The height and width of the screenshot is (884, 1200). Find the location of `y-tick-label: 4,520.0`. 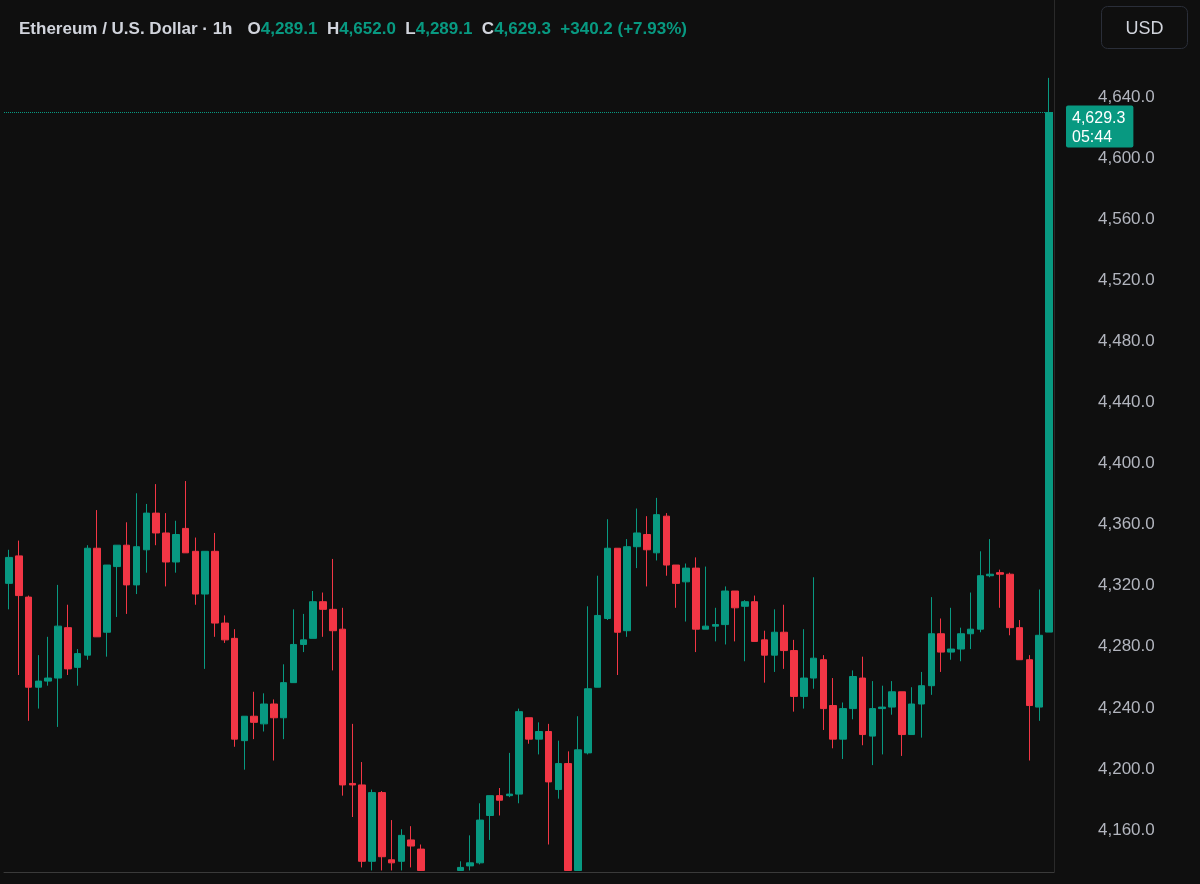

y-tick-label: 4,520.0 is located at coordinates (1126, 279).